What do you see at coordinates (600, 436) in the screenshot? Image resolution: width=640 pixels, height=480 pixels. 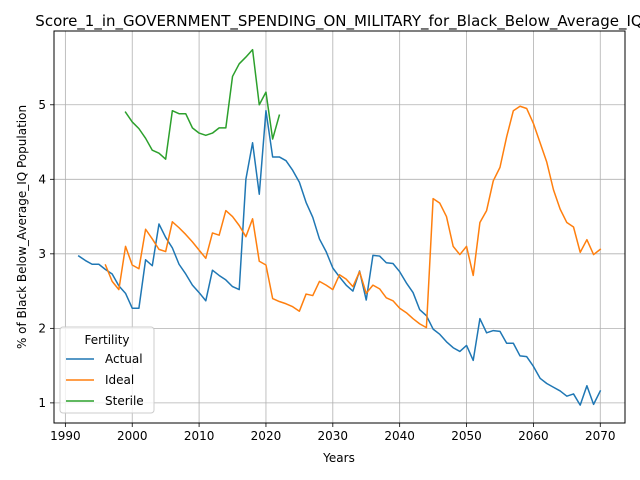 I see `x-tick-label: 2070` at bounding box center [600, 436].